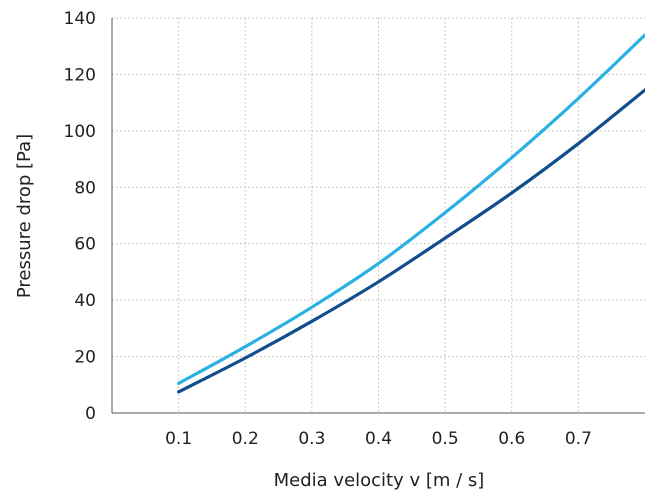 This screenshot has height=494, width=645. Describe the element at coordinates (85, 245) in the screenshot. I see `y-tick-label: 60` at that location.